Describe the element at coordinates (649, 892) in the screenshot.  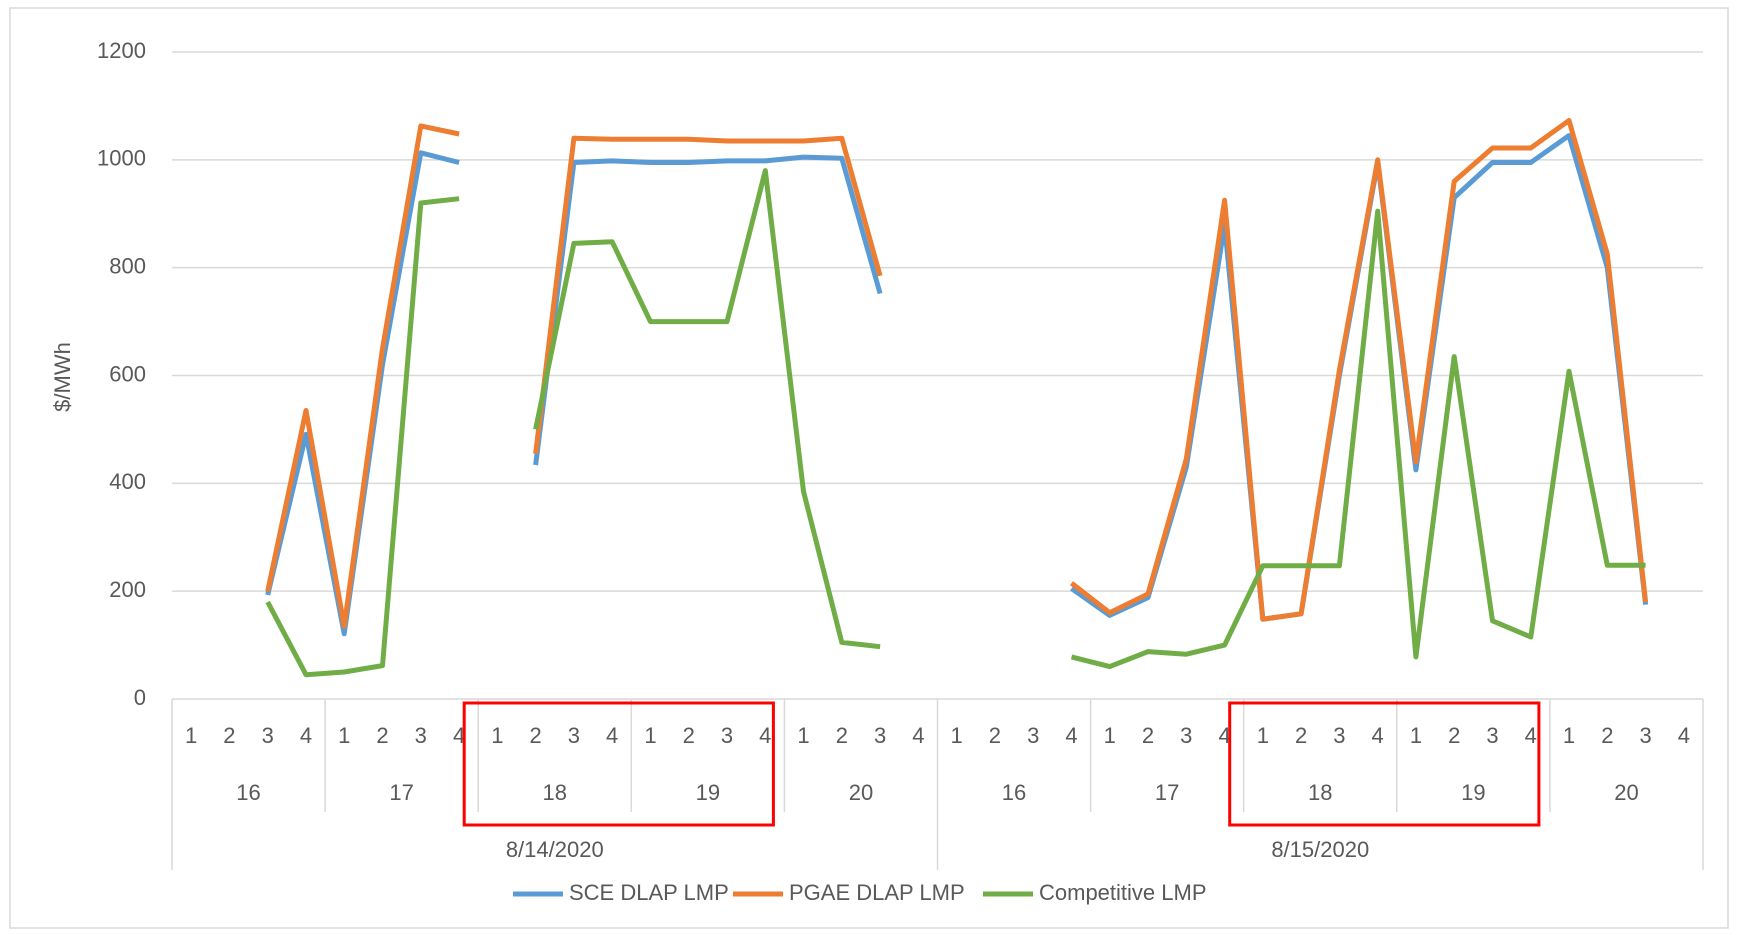
I see `legend-label: SCE DLAP LMP` at that location.